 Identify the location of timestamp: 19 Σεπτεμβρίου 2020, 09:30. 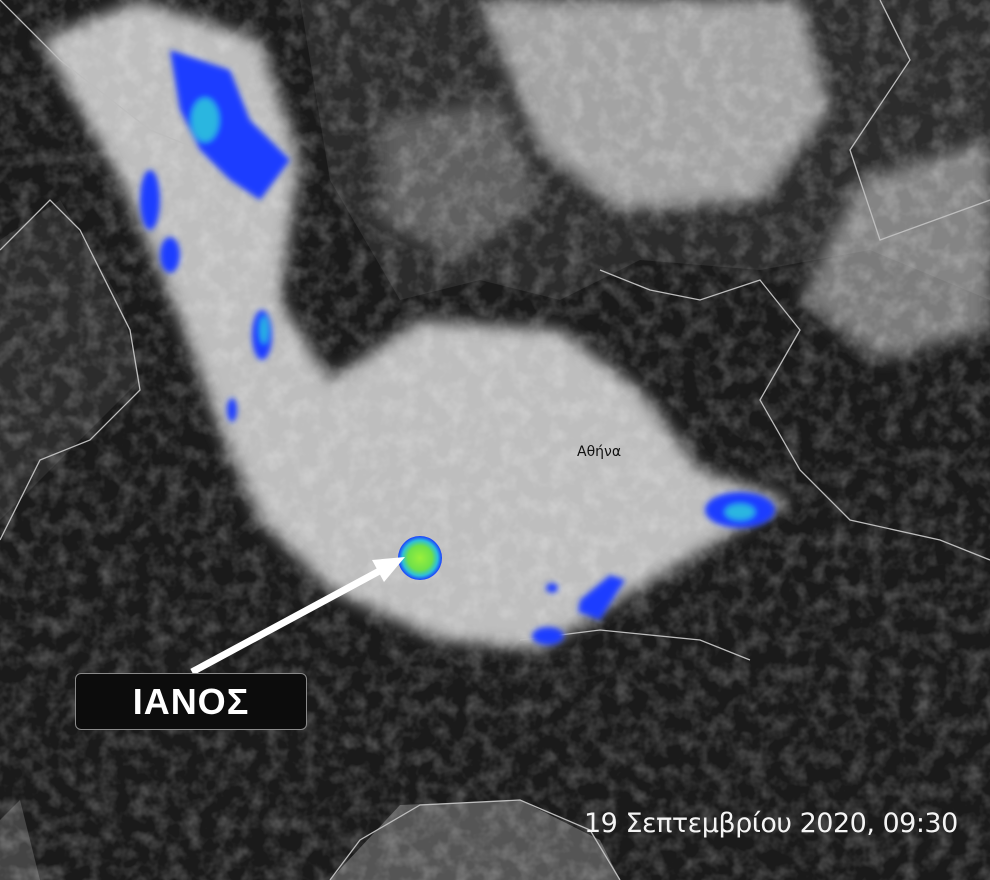
(771, 823).